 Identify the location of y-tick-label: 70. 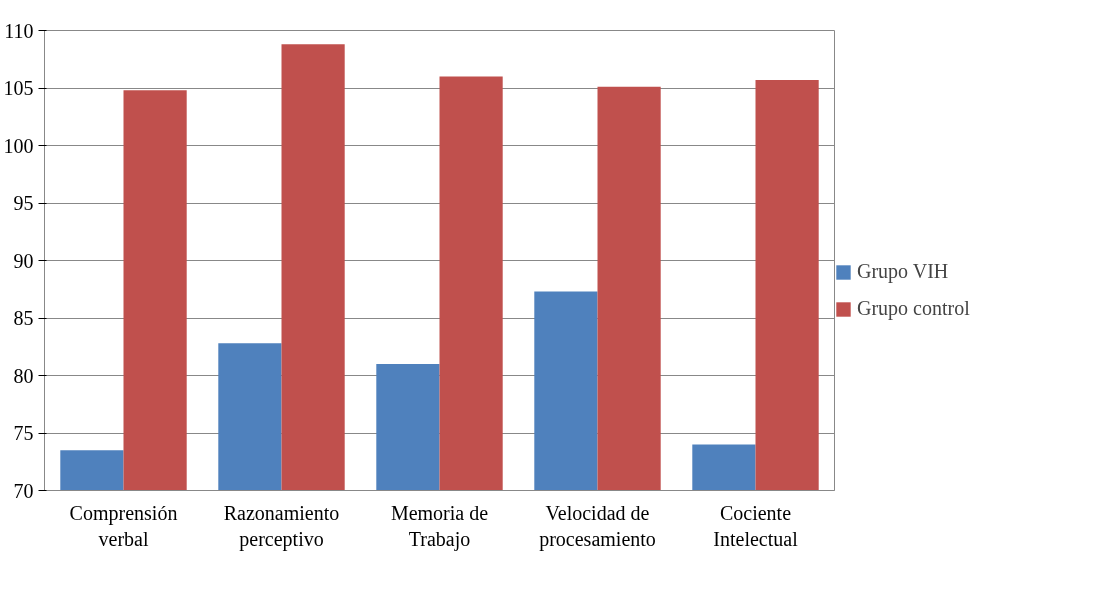
(23, 490).